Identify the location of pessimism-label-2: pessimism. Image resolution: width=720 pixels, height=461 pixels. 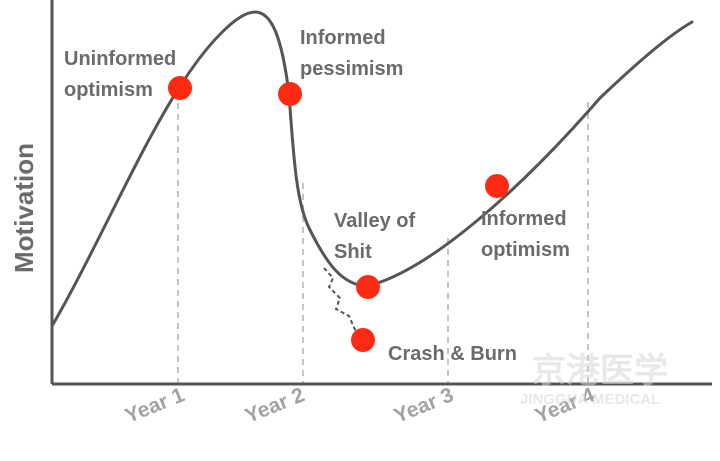
(351, 69).